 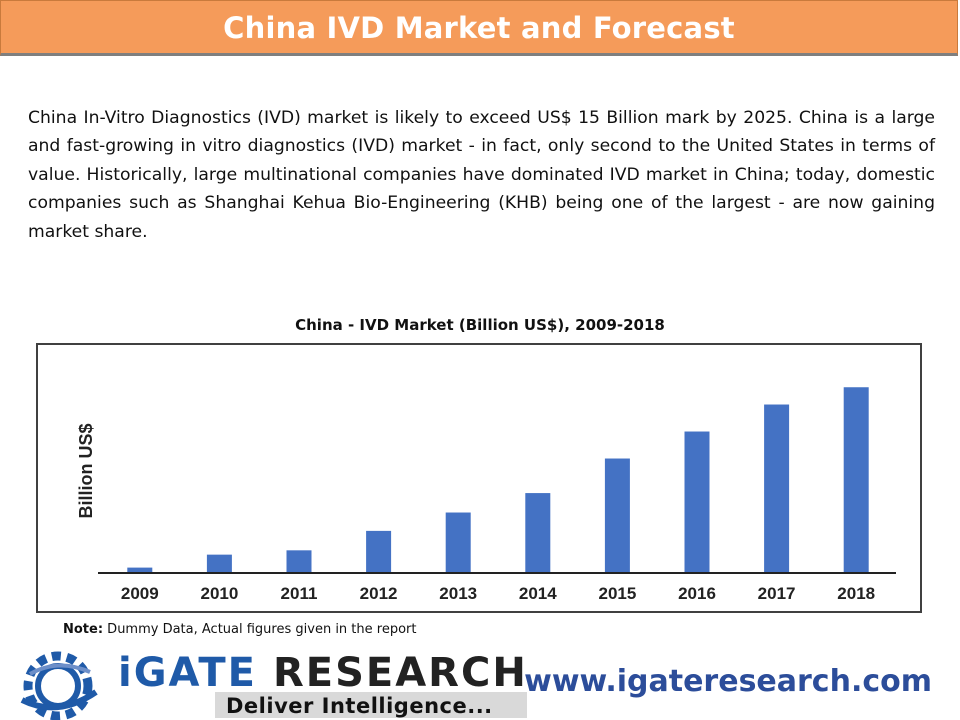 What do you see at coordinates (777, 593) in the screenshot?
I see `x-tick-label: 2017` at bounding box center [777, 593].